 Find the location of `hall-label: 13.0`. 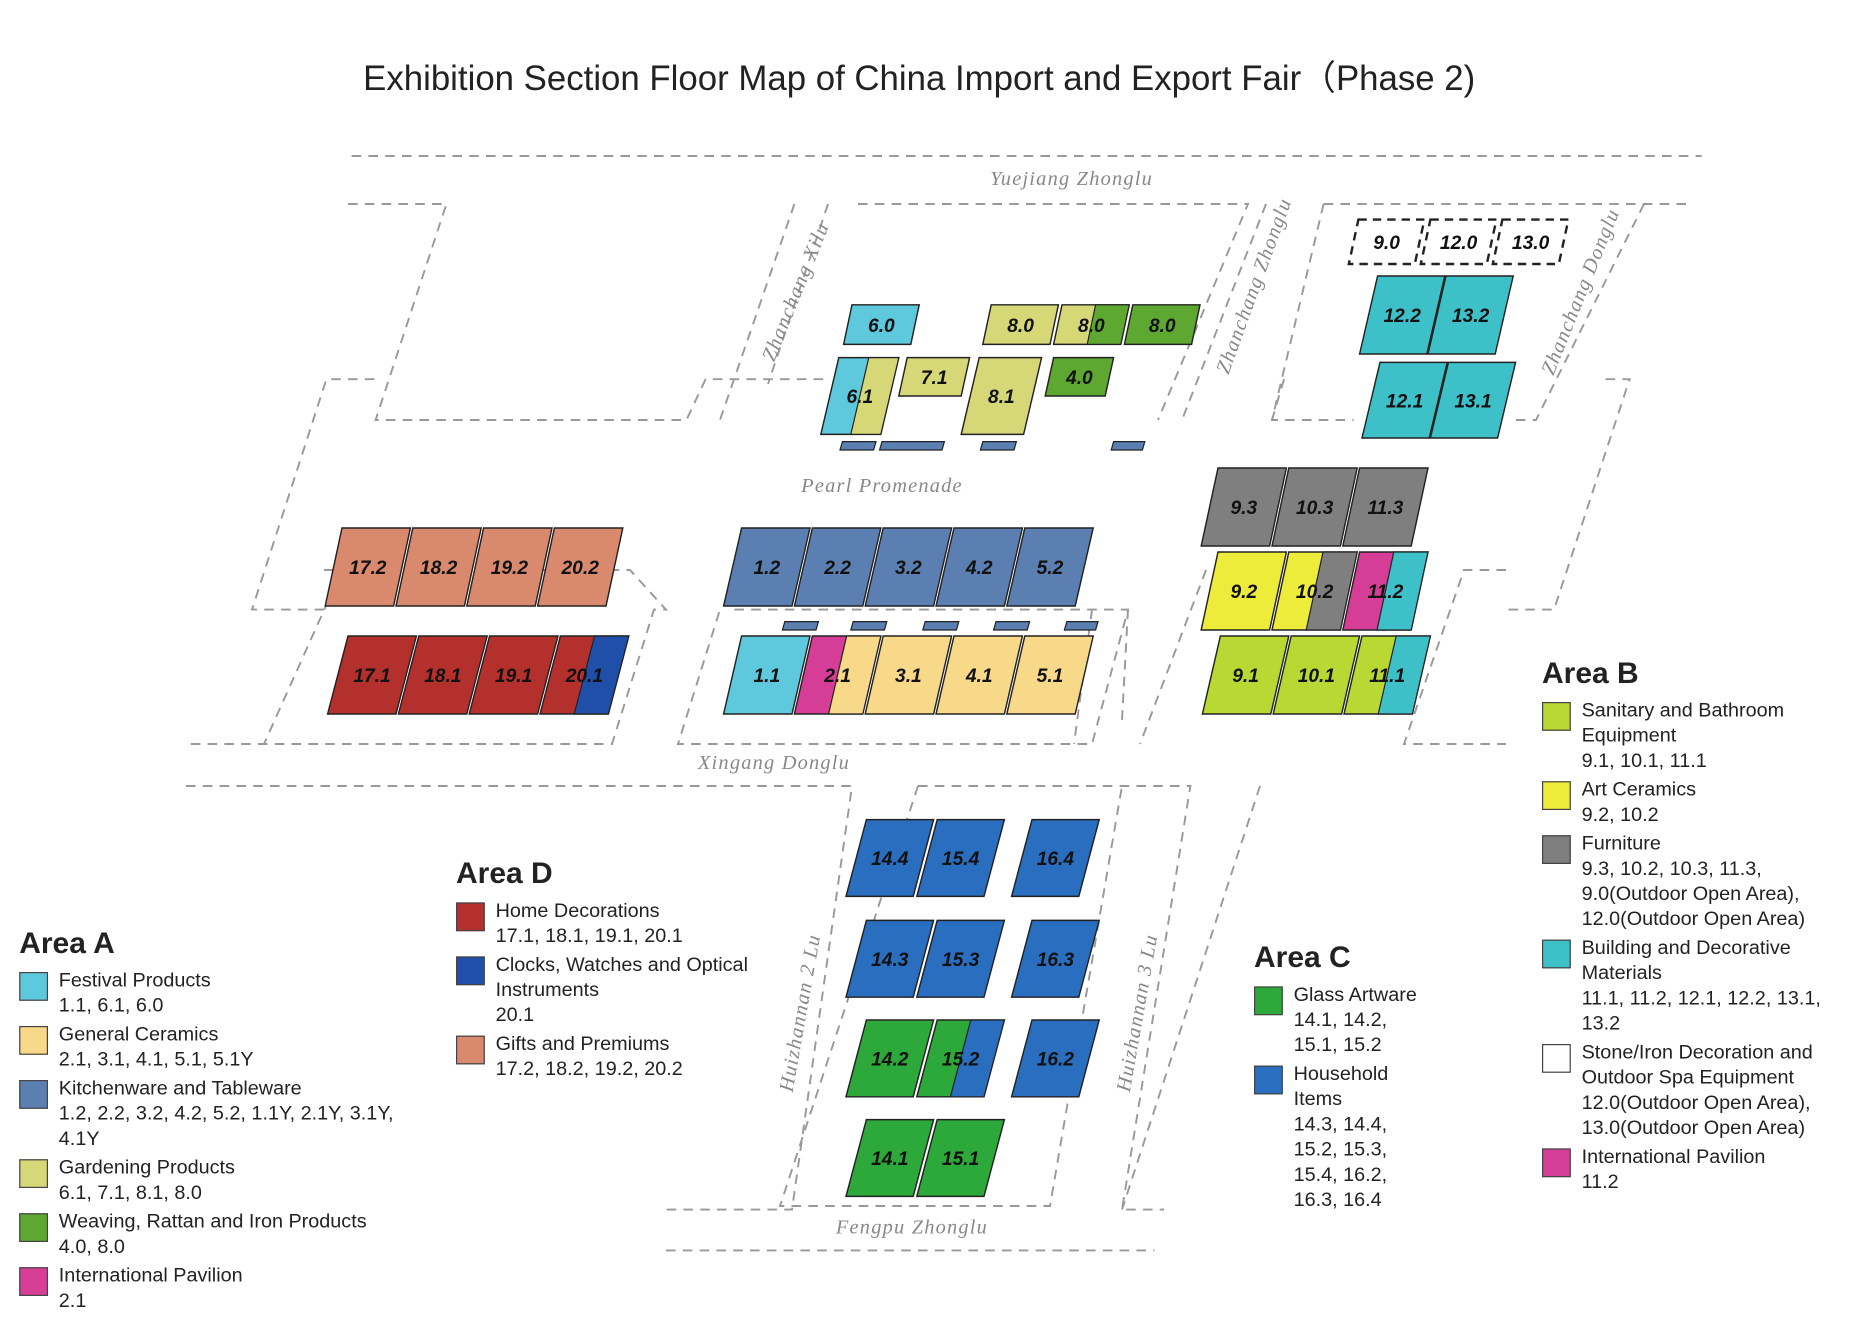

hall-label: 13.0 is located at coordinates (1531, 243).